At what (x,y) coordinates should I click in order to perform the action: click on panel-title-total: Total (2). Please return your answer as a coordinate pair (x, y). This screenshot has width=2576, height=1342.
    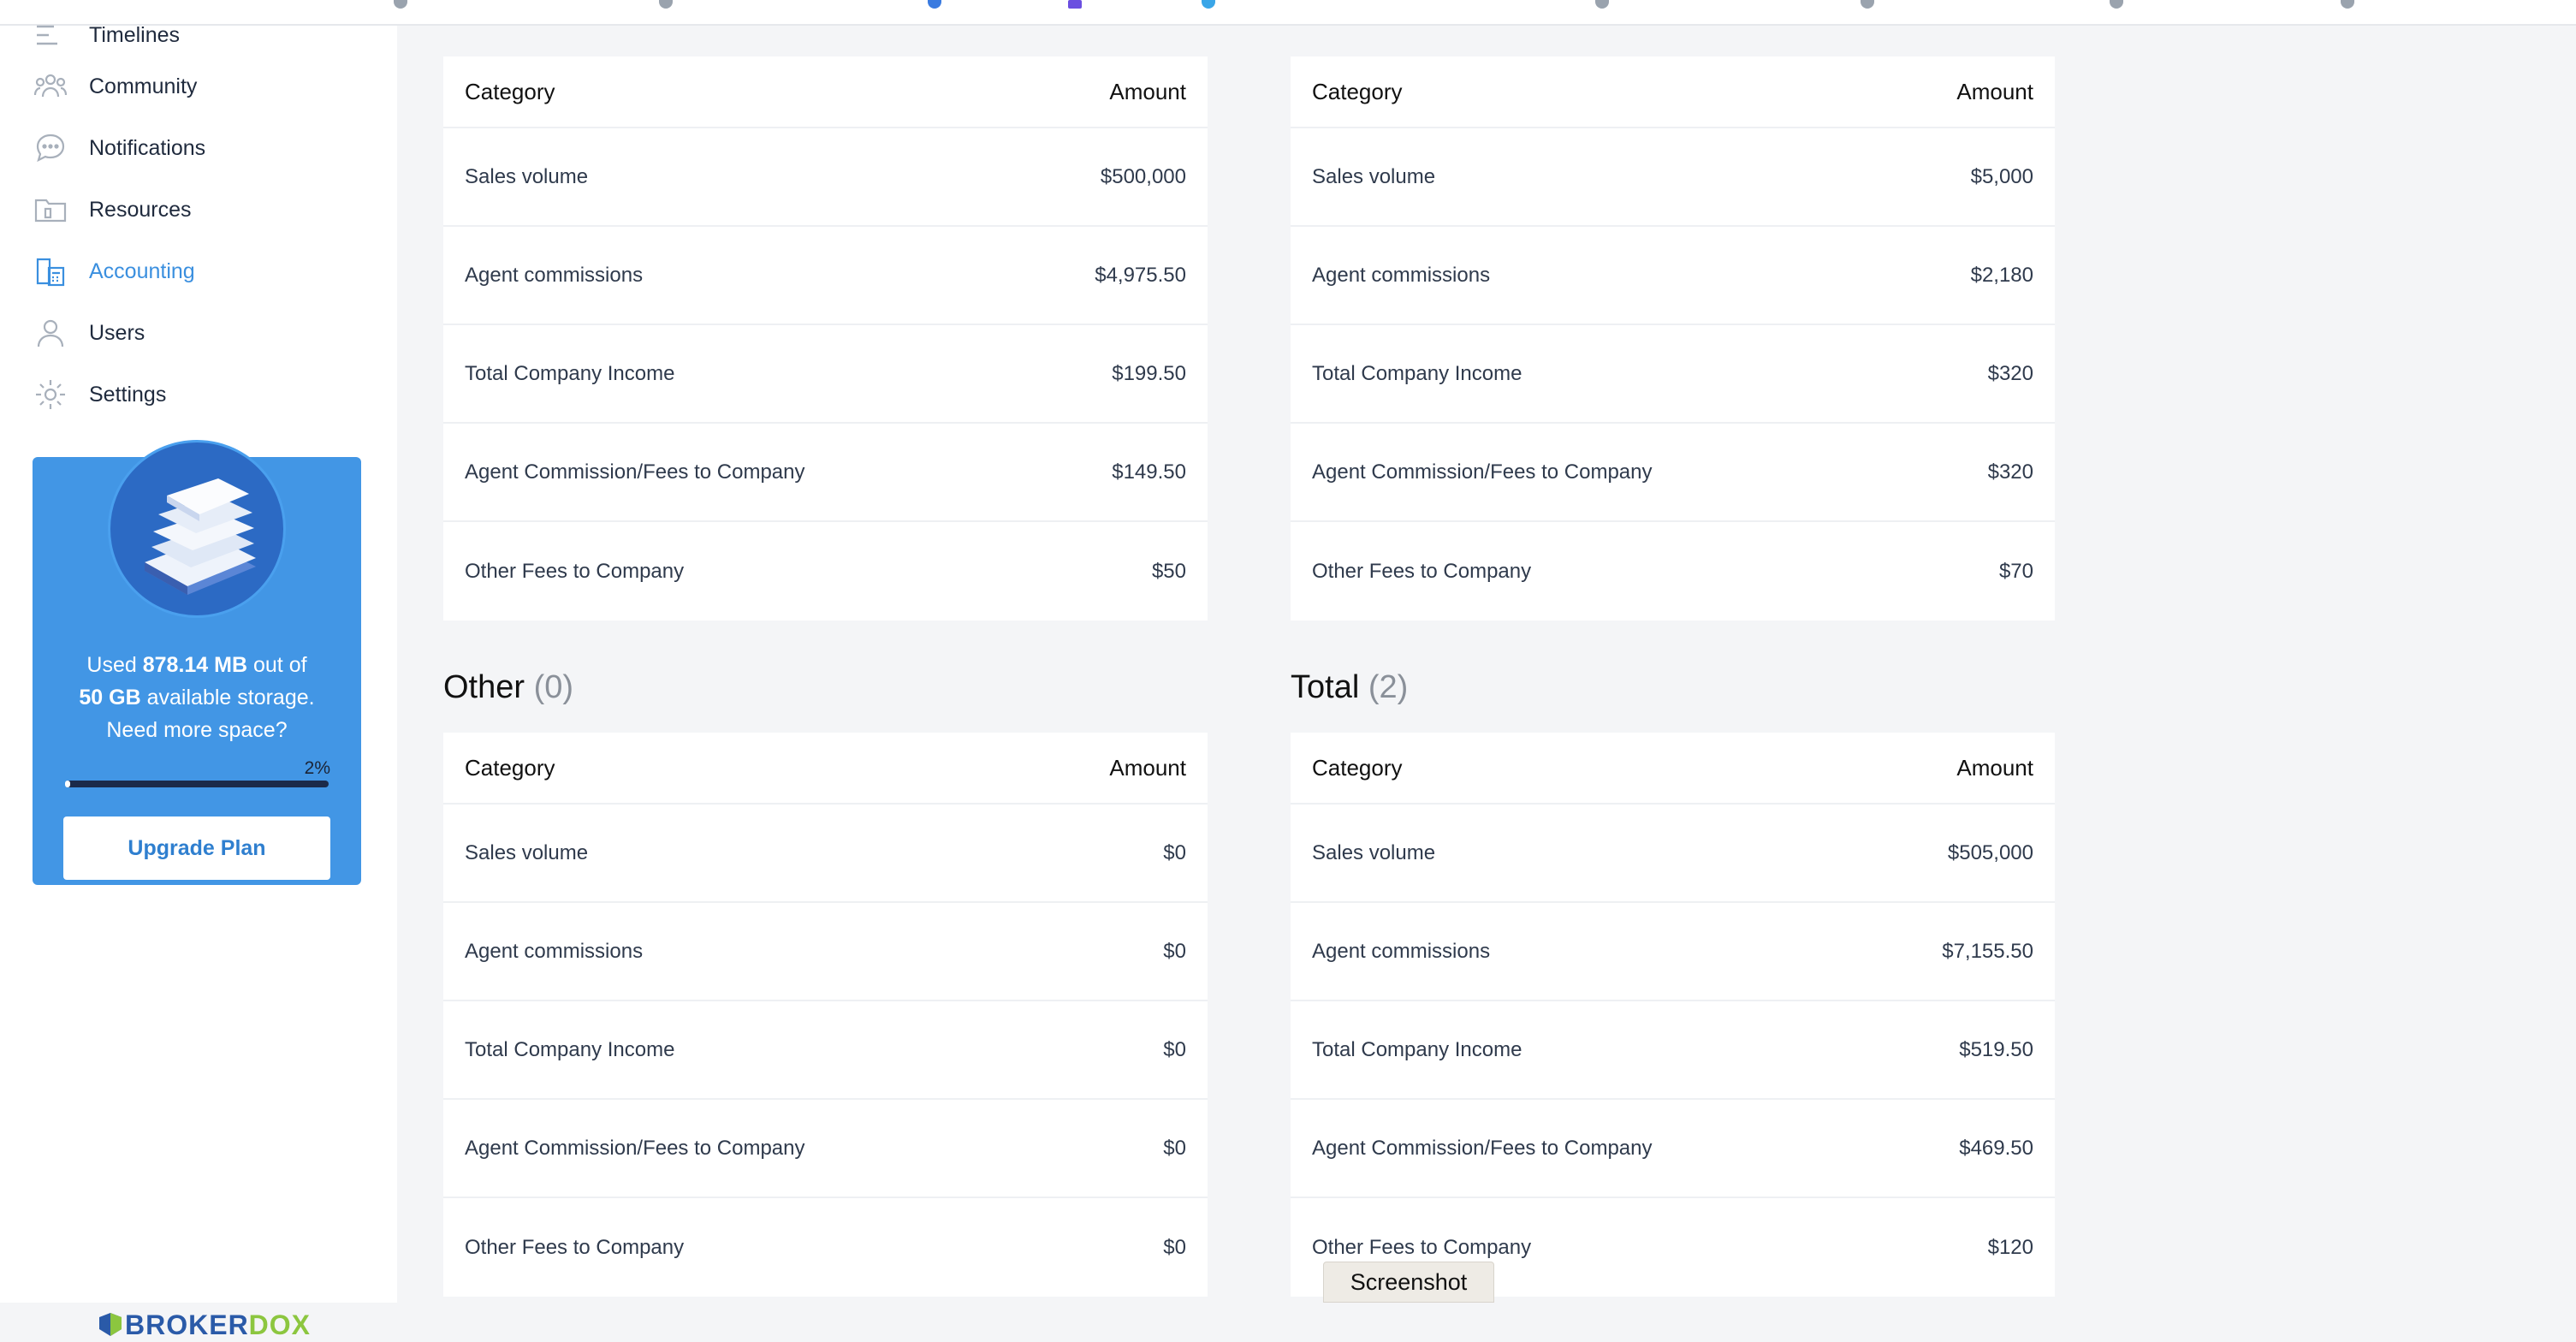
    Looking at the image, I should click on (1349, 687).